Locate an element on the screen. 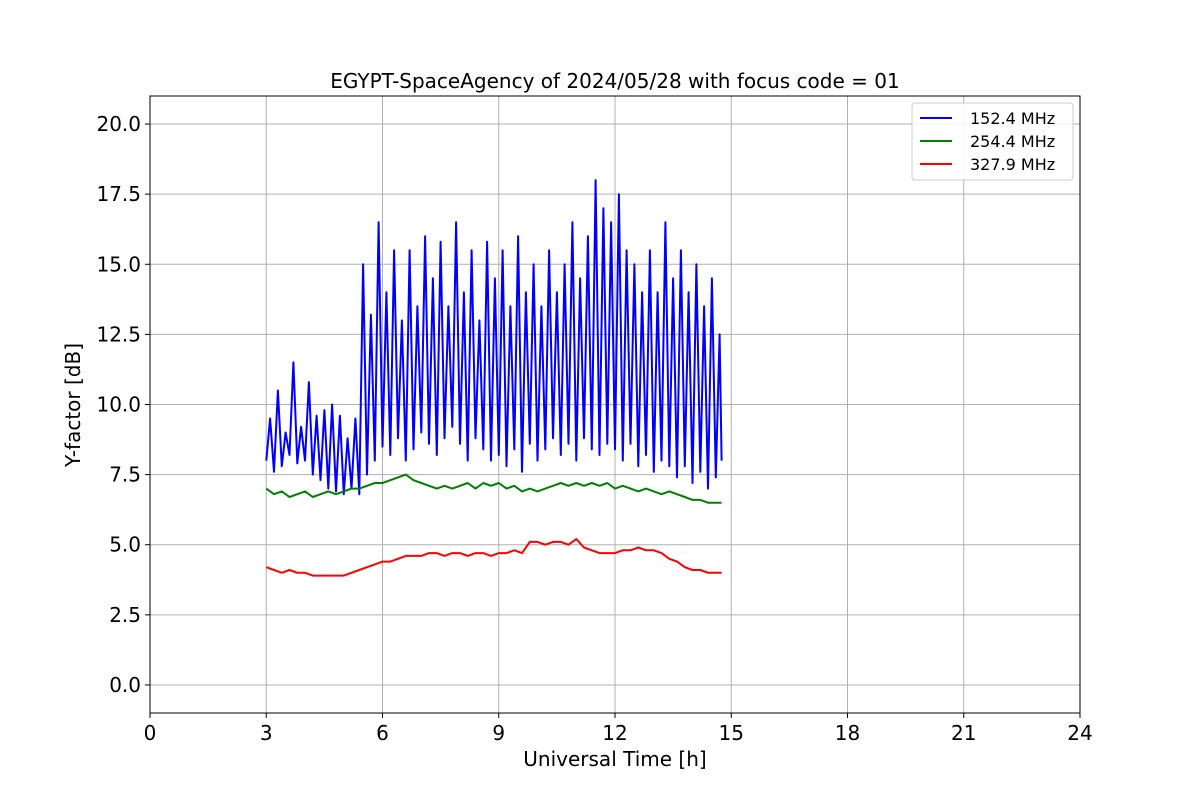 Image resolution: width=1200 pixels, height=800 pixels. y-tick-label: 20.0 is located at coordinates (118, 124).